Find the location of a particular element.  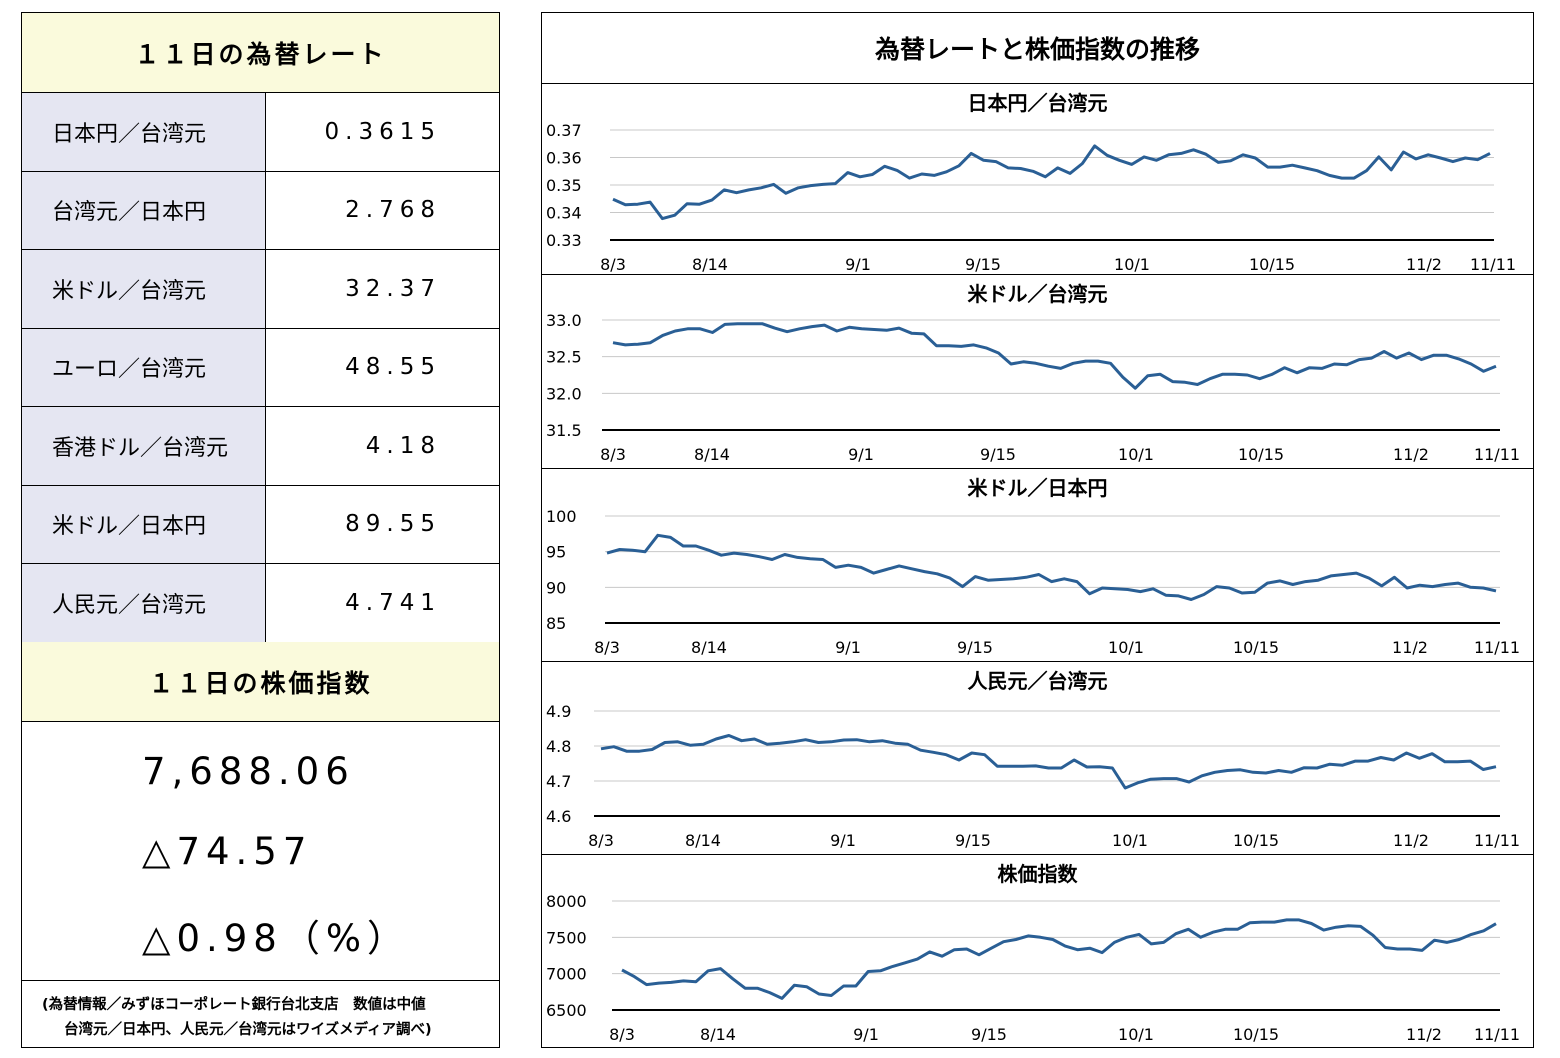

fx-label: 香港ドル／台湾元 is located at coordinates (144, 446).